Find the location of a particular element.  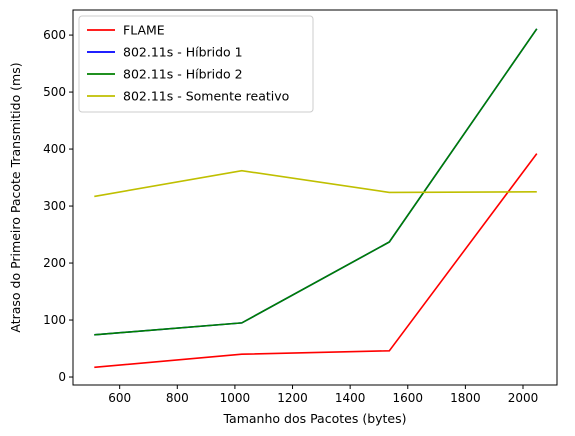

y-axis: 0 100 200 300 400 500 600 is located at coordinates (58, 206).